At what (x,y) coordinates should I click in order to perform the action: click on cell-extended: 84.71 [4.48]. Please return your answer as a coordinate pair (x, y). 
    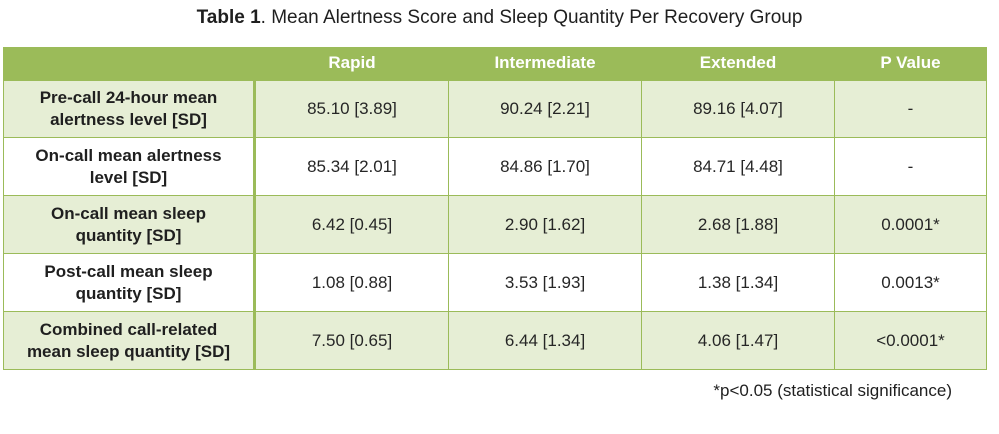
    Looking at the image, I should click on (738, 166).